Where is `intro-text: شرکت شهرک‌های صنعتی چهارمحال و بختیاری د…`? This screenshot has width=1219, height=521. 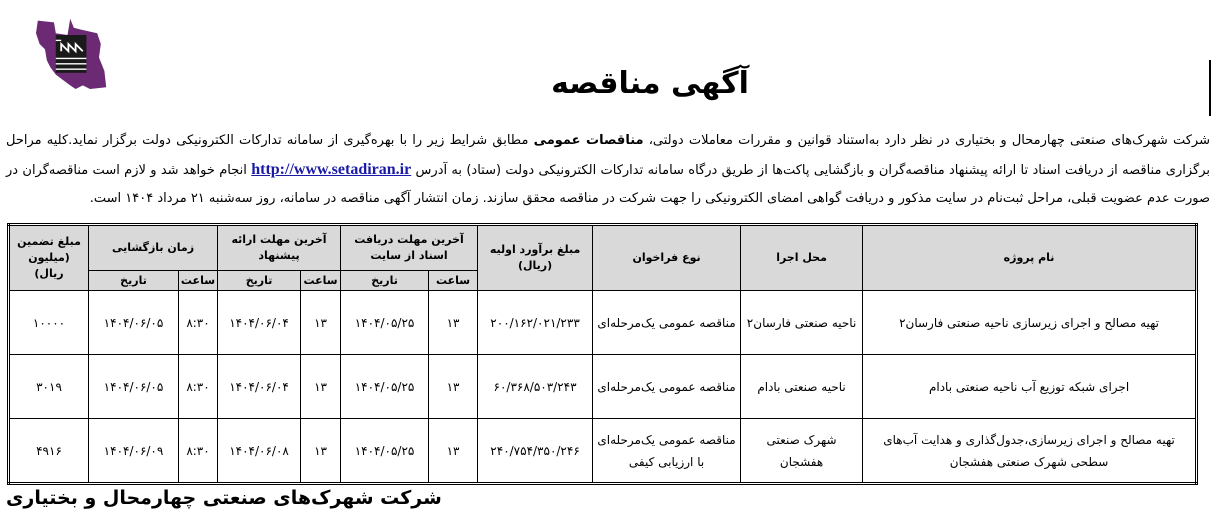
intro-text: شرکت شهرک‌های صنعتی چهارمحال و بختیاری د… is located at coordinates (926, 140).